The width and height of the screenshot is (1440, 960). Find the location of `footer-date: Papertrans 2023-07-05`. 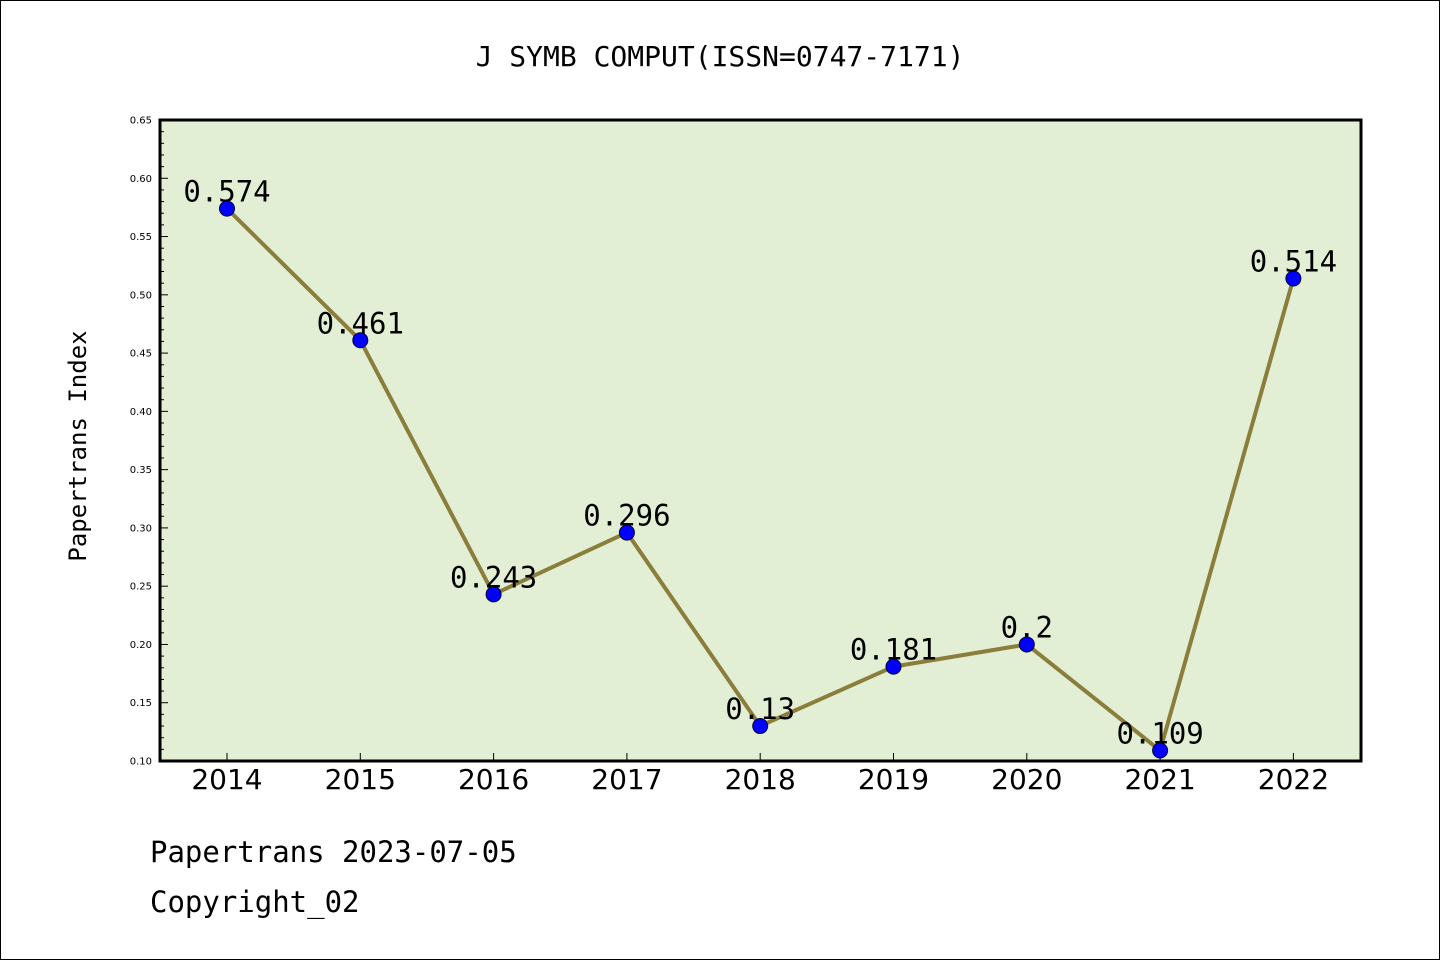

footer-date: Papertrans 2023-07-05 is located at coordinates (333, 852).